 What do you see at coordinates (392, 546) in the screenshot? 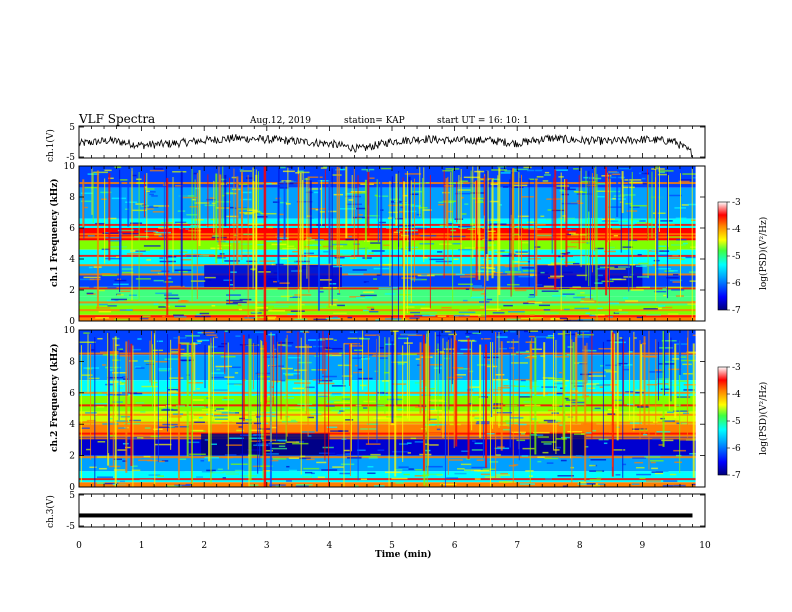
I see `x-tick-label: 5` at bounding box center [392, 546].